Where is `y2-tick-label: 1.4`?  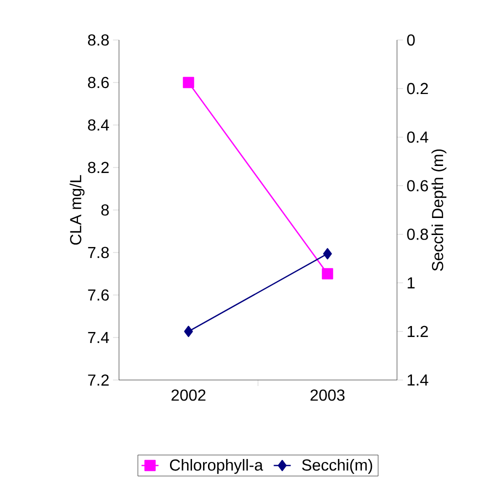
y2-tick-label: 1.4 is located at coordinates (418, 380).